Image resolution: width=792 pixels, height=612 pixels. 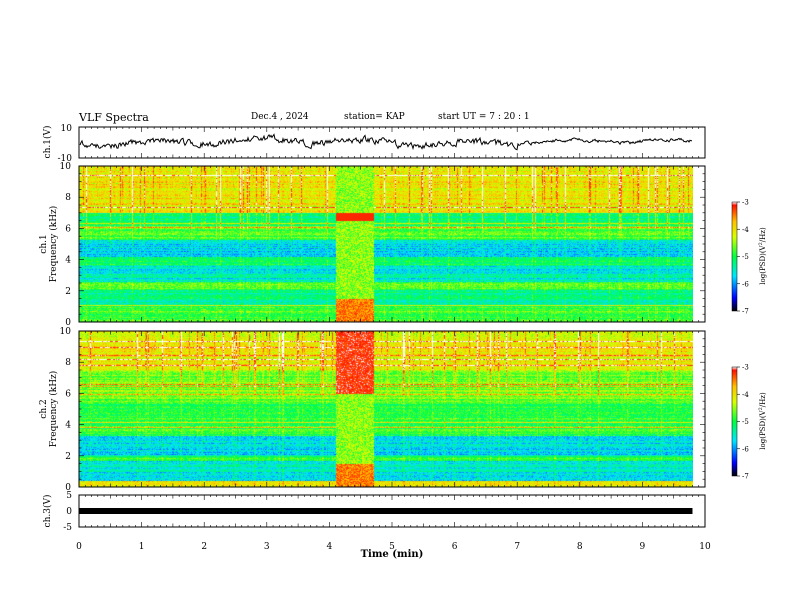 I want to click on ch2-colorbar: -3 -4 -5 -6 -7 log(PSD)(V2/Hz), so click(x=749, y=422).